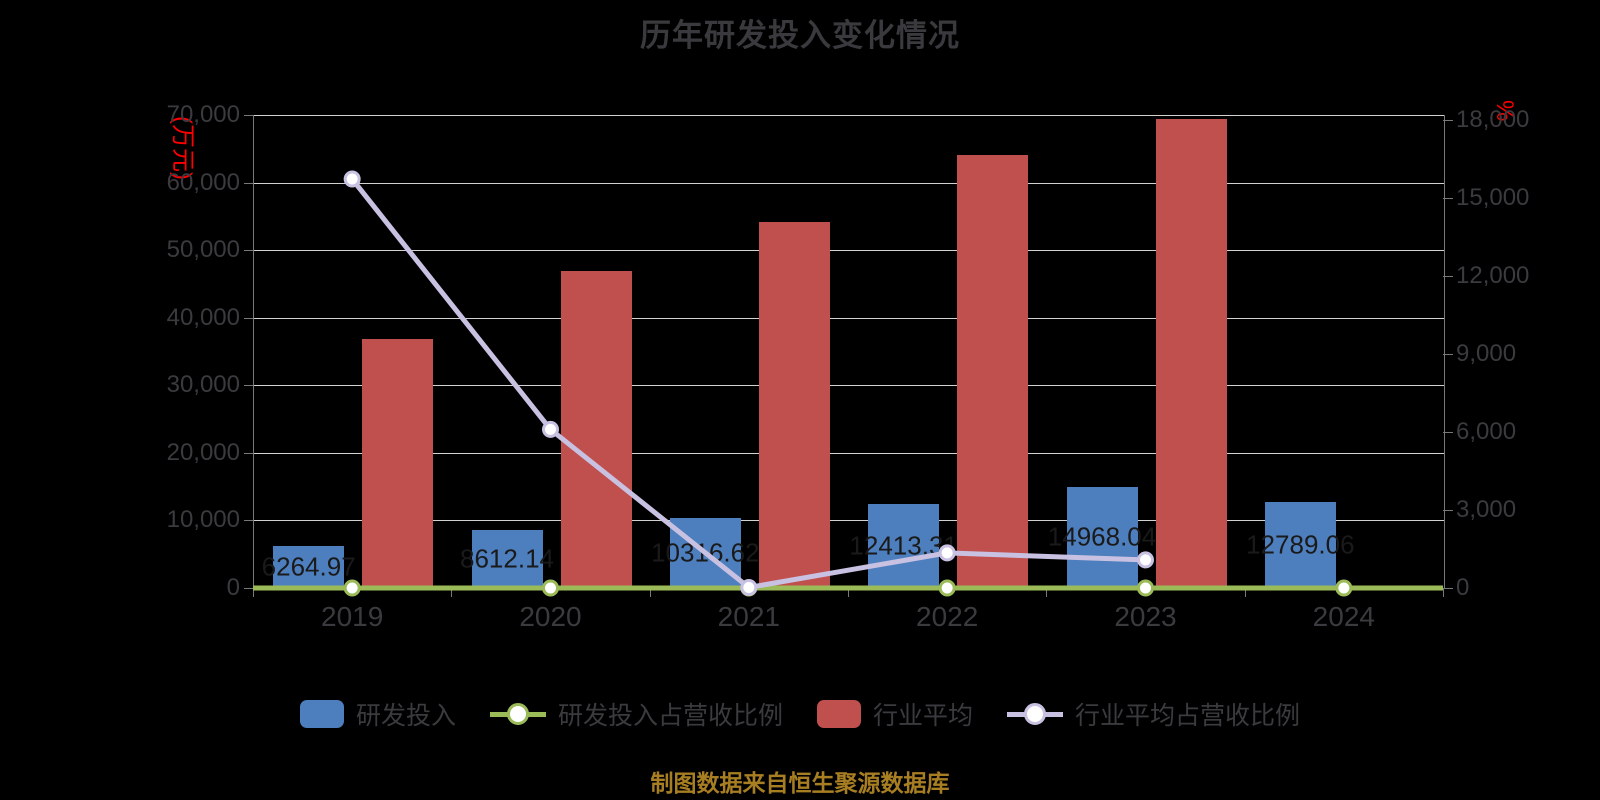 This screenshot has height=800, width=1600. Describe the element at coordinates (1188, 716) in the screenshot. I see `legend-label: 行业平均占营收比例` at that location.